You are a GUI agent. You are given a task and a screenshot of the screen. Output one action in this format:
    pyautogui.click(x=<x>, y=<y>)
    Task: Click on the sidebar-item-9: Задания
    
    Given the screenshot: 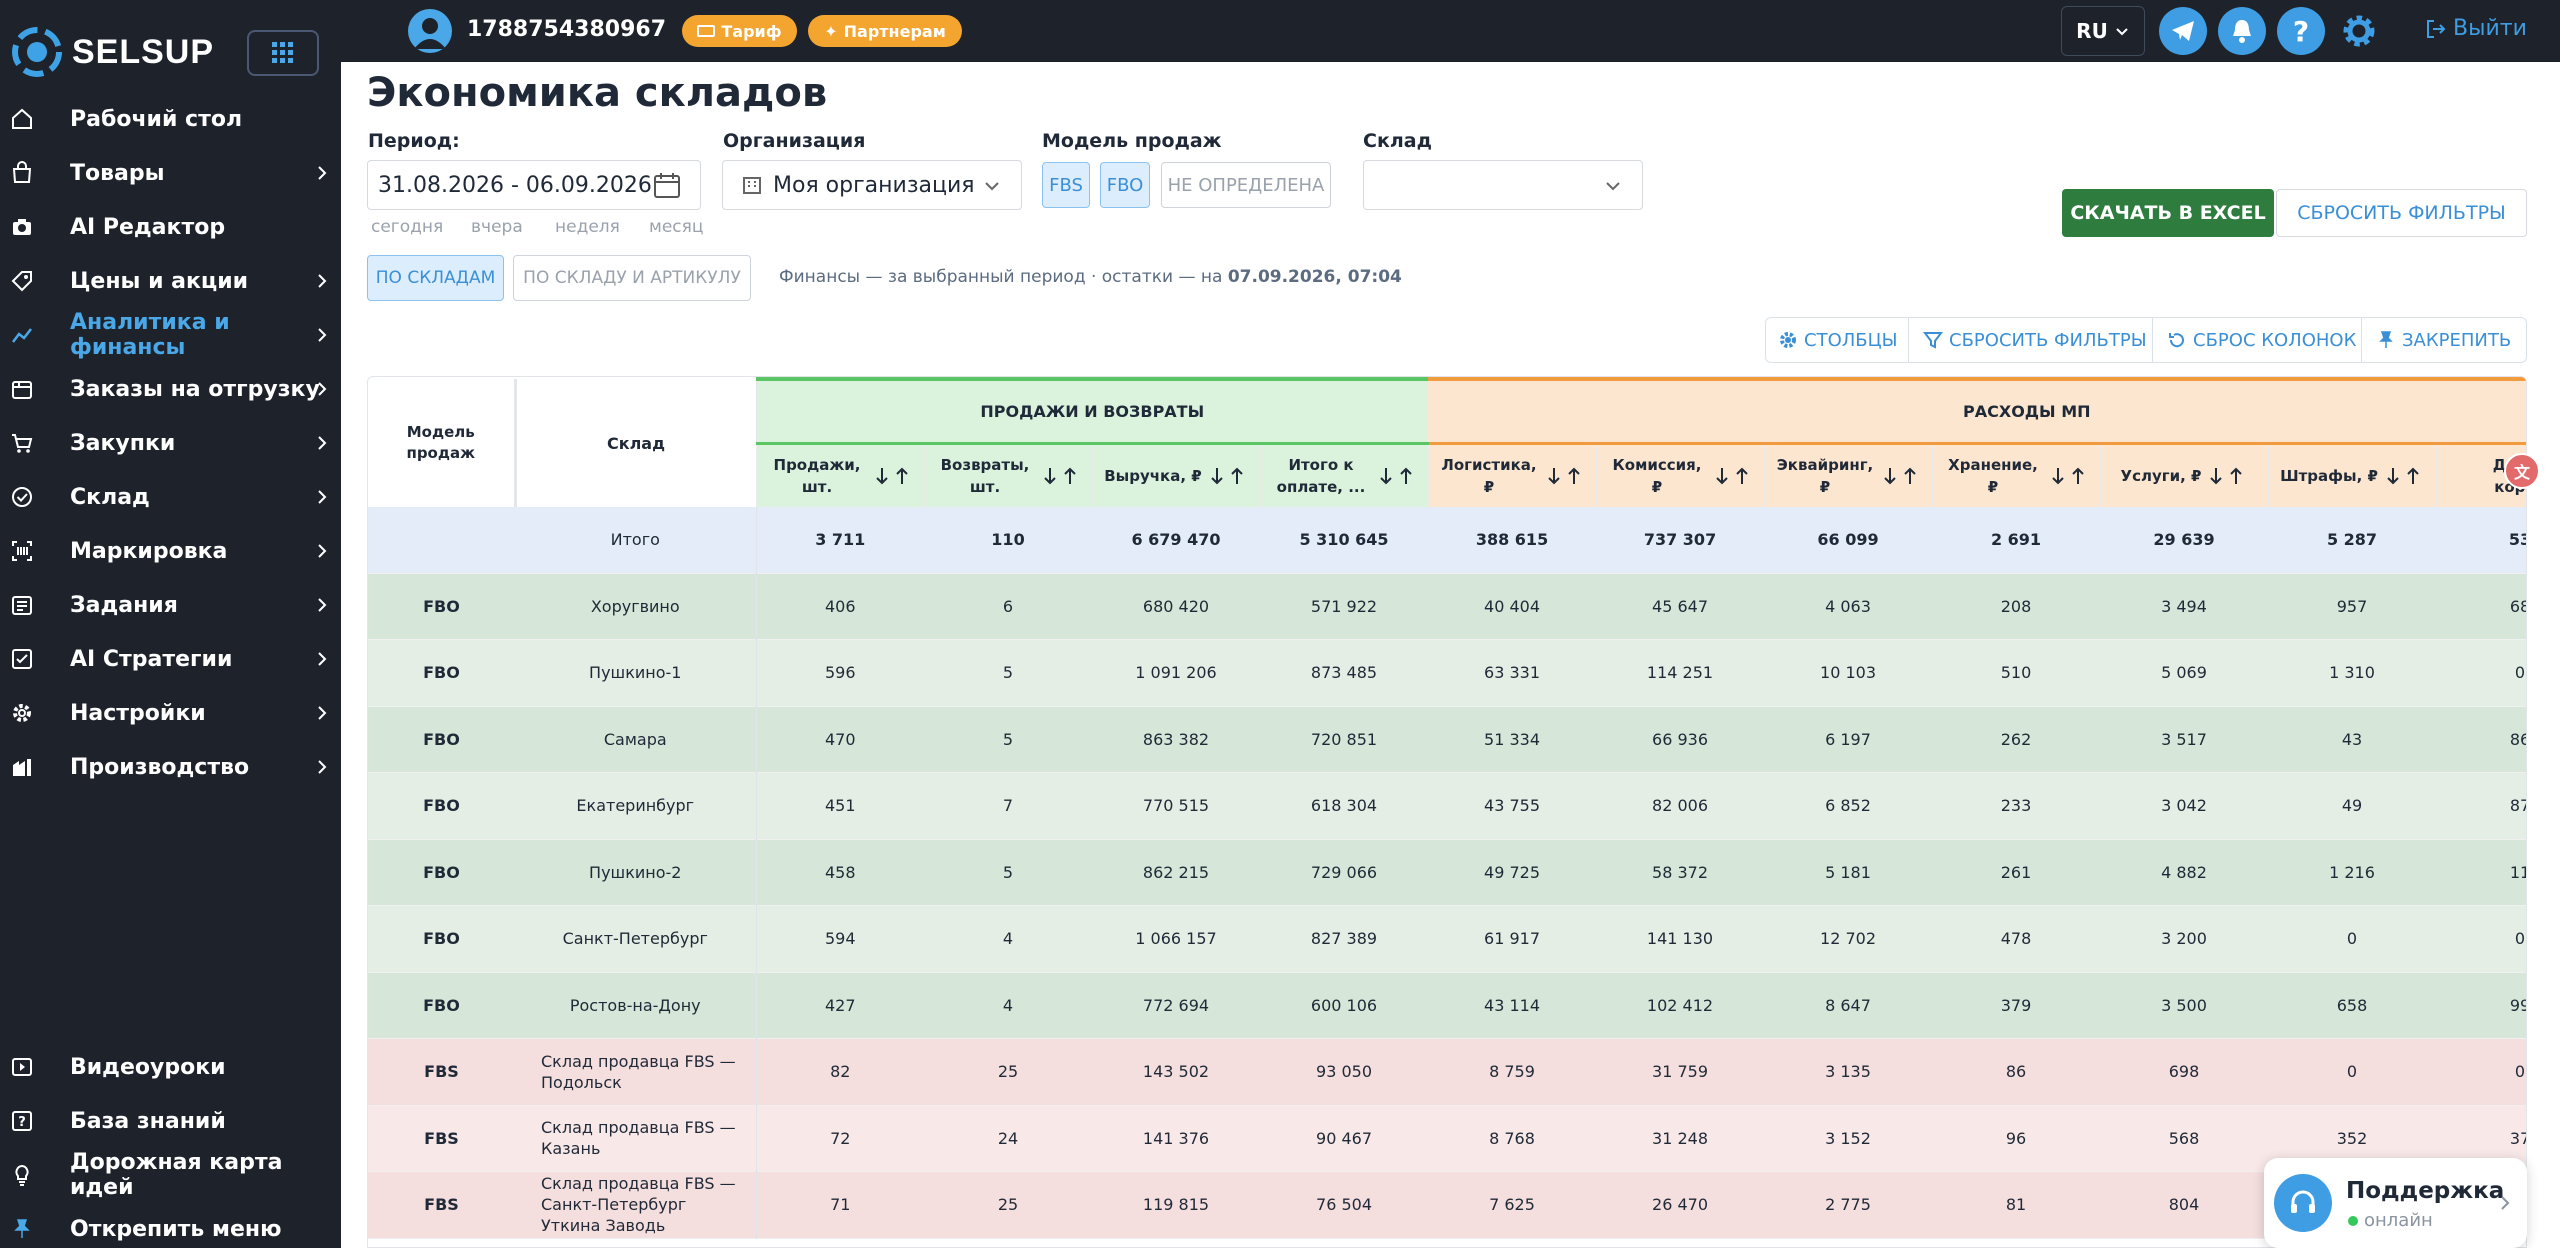 What is the action you would take?
    pyautogui.click(x=170, y=605)
    